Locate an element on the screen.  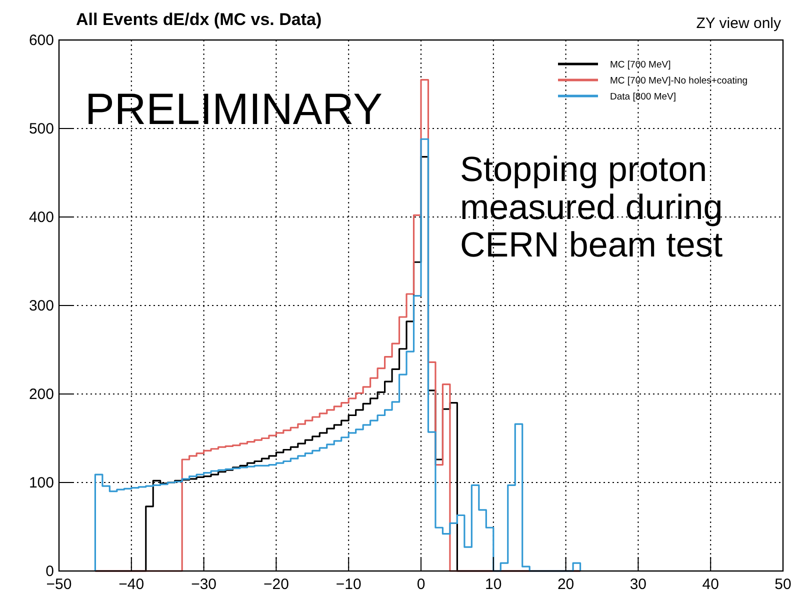
legend-label: Data [800 MeV] is located at coordinates (643, 97).